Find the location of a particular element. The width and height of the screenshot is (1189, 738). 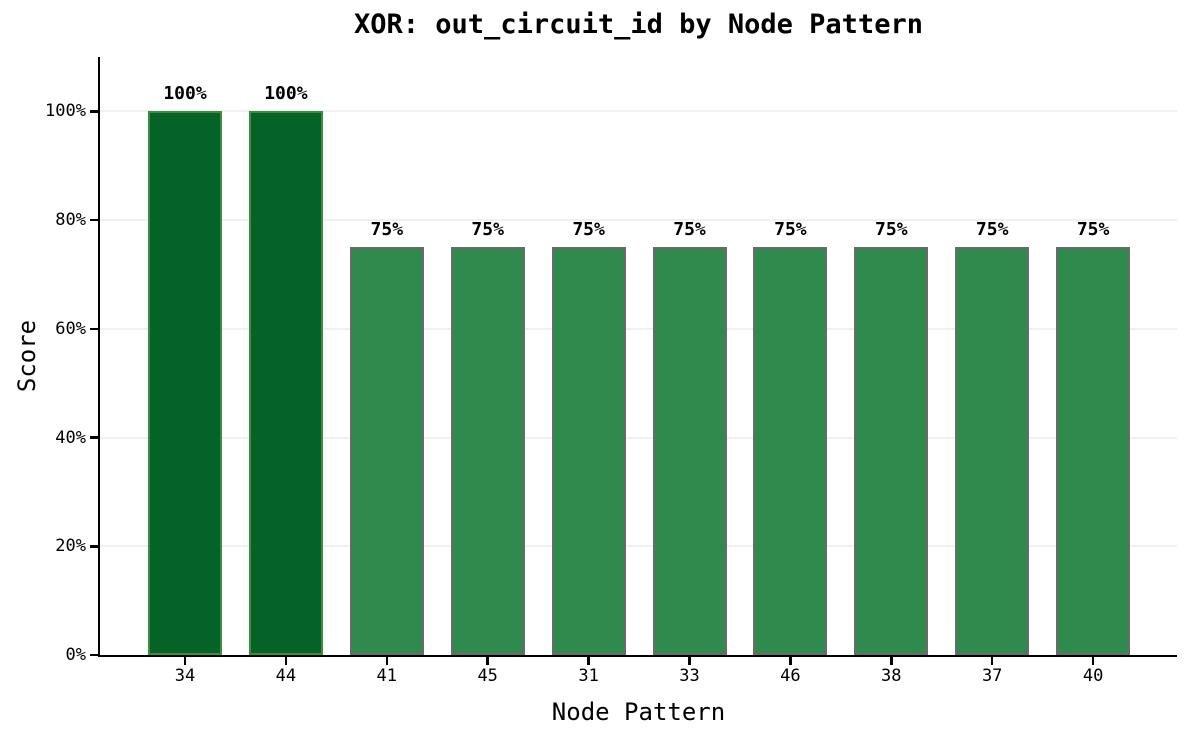

y-tick-label: 20% is located at coordinates (70, 546).